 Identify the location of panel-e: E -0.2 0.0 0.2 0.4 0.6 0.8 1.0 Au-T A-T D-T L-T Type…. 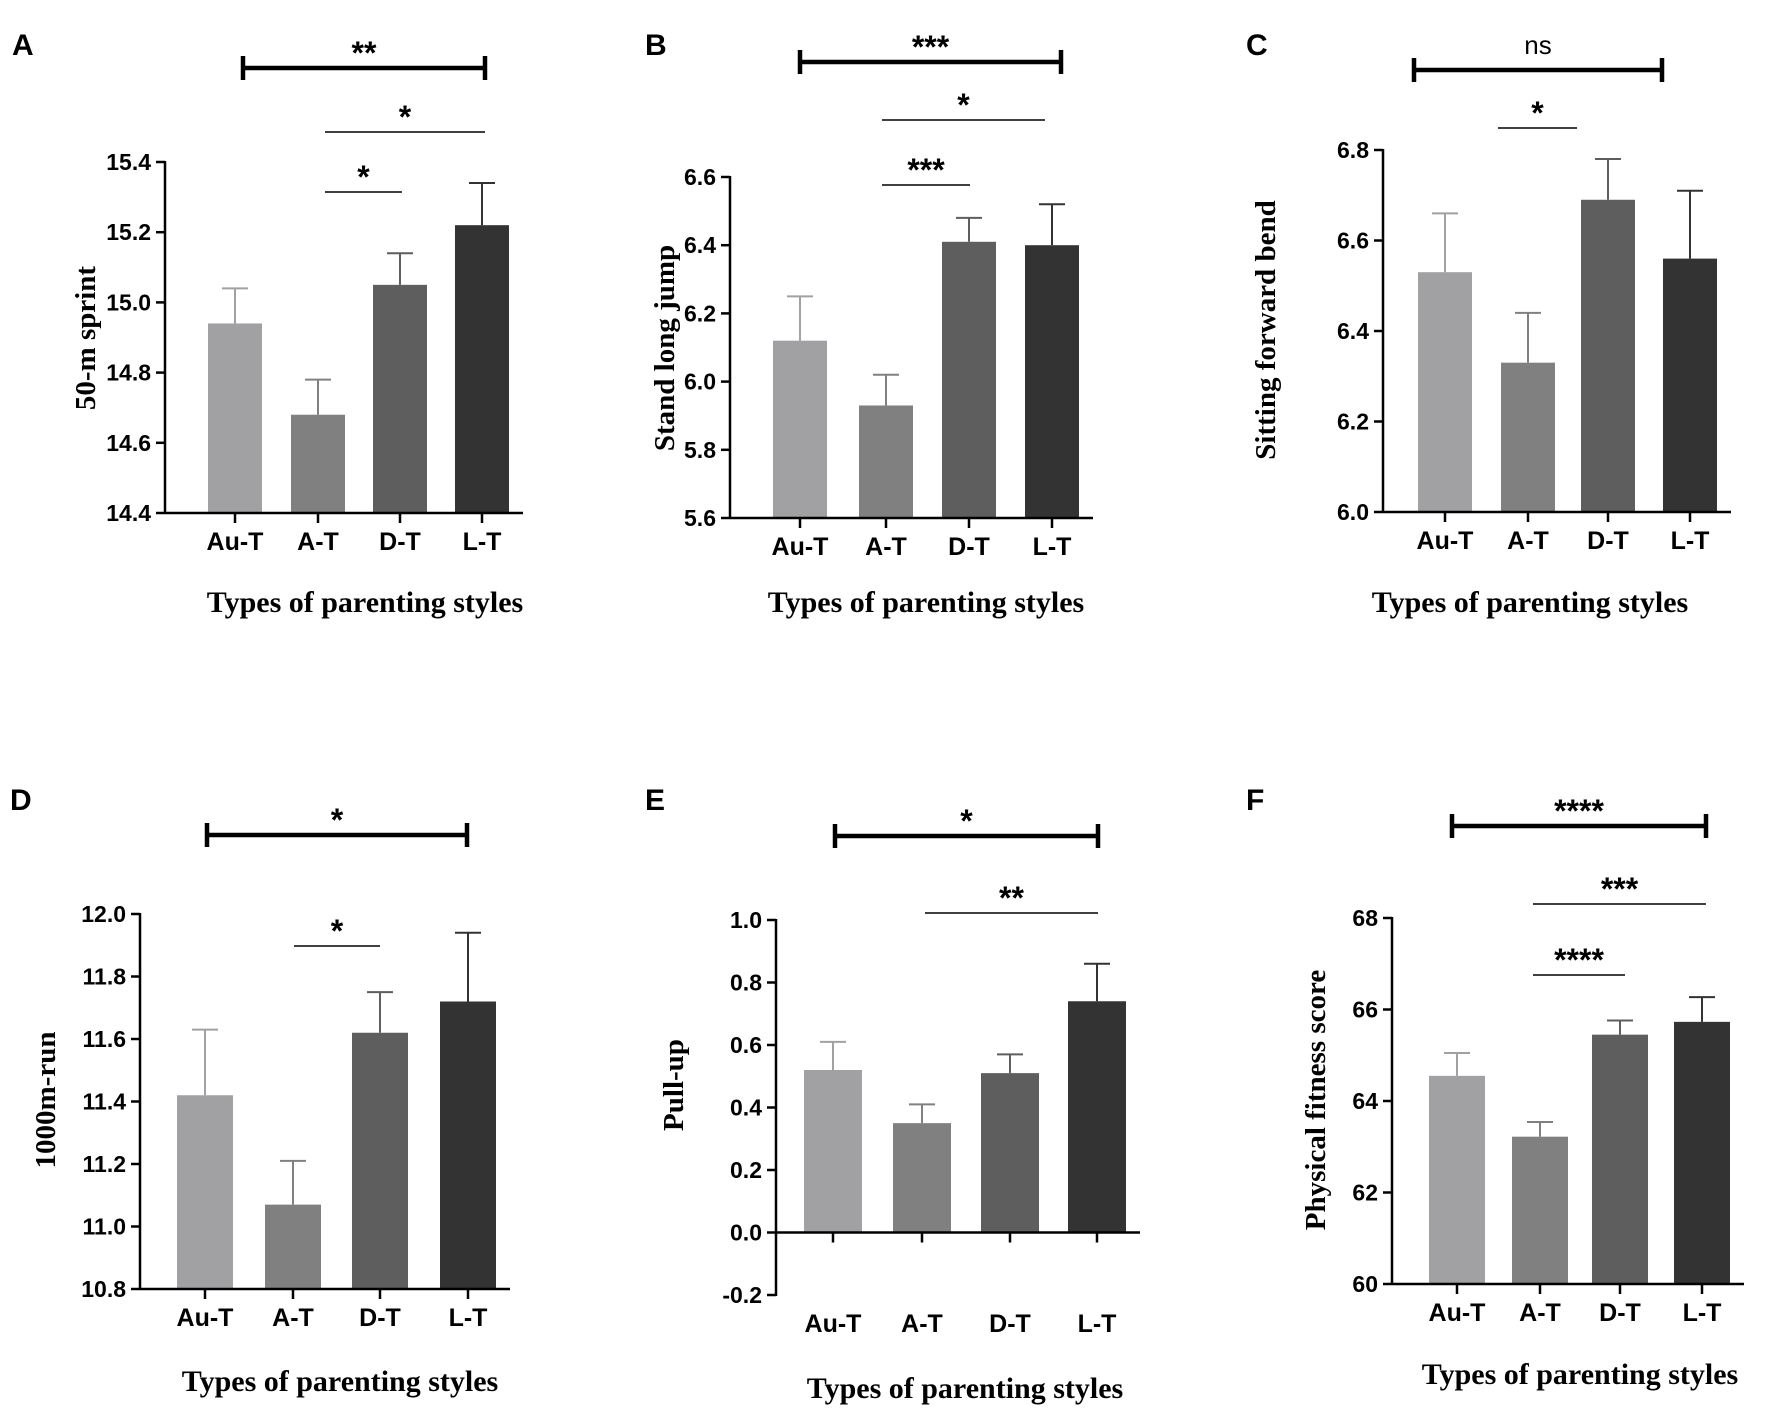
(892, 1094).